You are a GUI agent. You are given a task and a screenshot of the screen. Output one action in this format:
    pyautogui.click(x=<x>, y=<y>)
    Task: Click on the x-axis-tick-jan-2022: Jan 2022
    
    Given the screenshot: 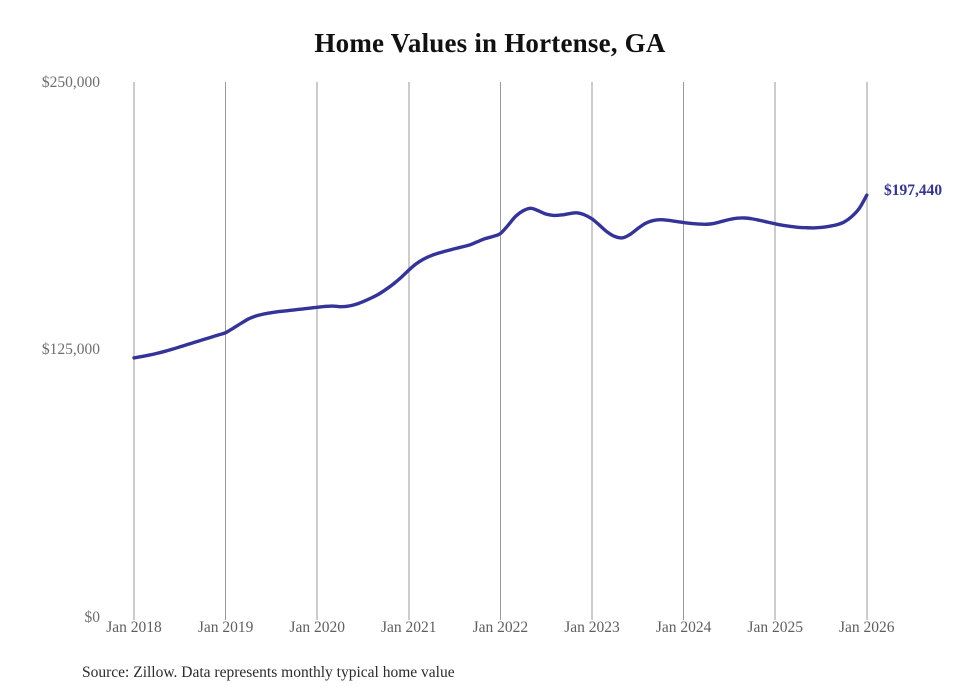 What is the action you would take?
    pyautogui.click(x=500, y=627)
    